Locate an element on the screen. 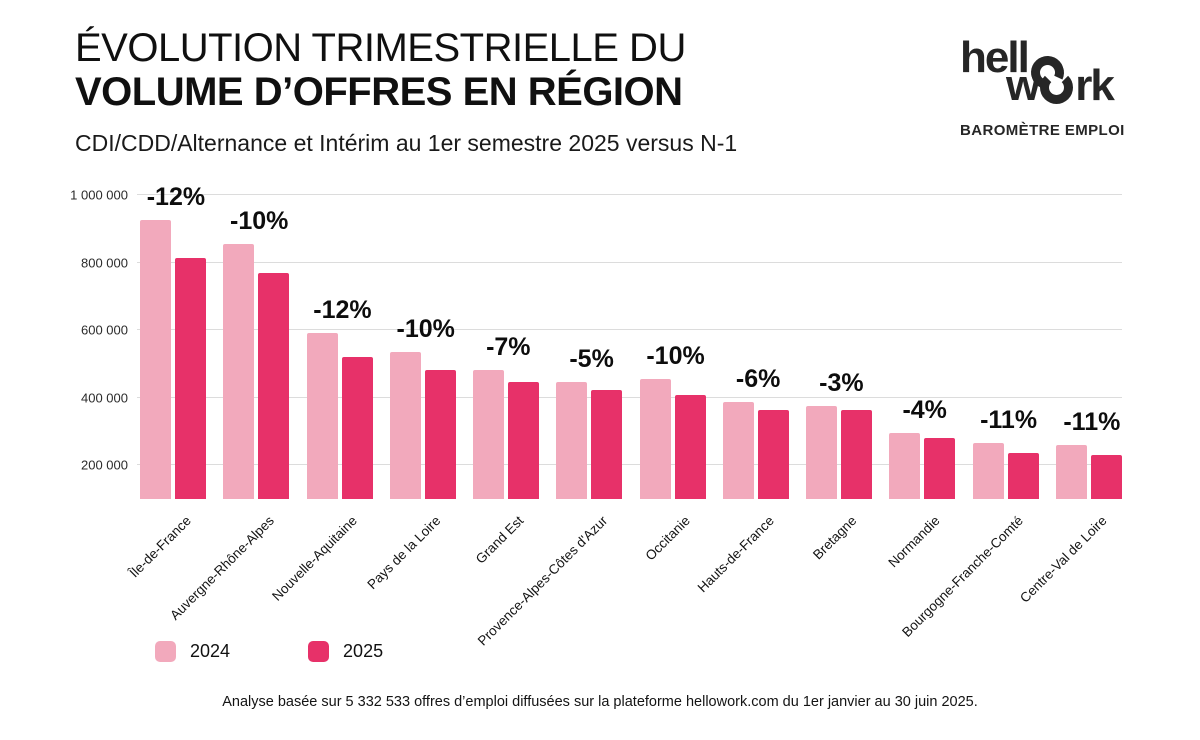 This screenshot has height=740, width=1200. x-axis-category-label: Grand Est is located at coordinates (500, 540).